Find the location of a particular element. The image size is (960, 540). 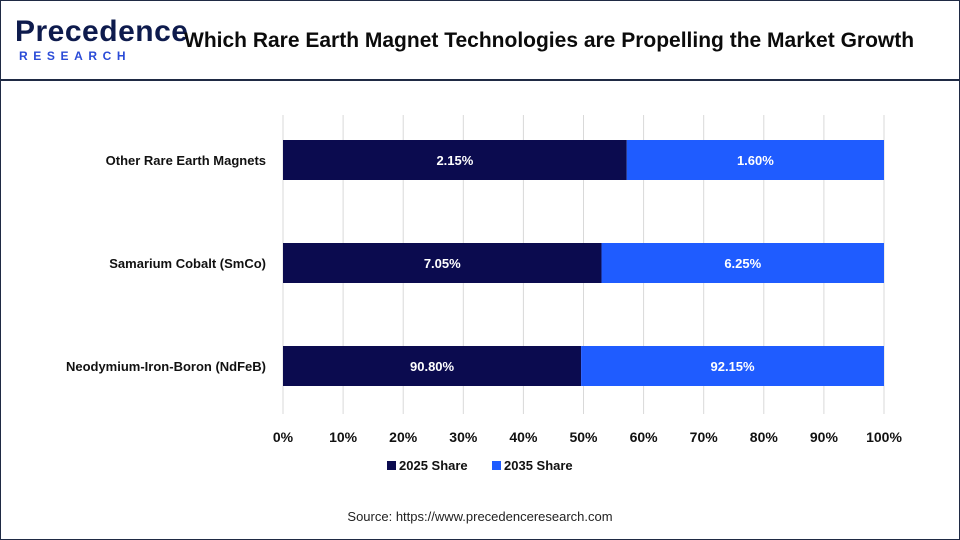

data-label-2025: 90.80% is located at coordinates (432, 366).